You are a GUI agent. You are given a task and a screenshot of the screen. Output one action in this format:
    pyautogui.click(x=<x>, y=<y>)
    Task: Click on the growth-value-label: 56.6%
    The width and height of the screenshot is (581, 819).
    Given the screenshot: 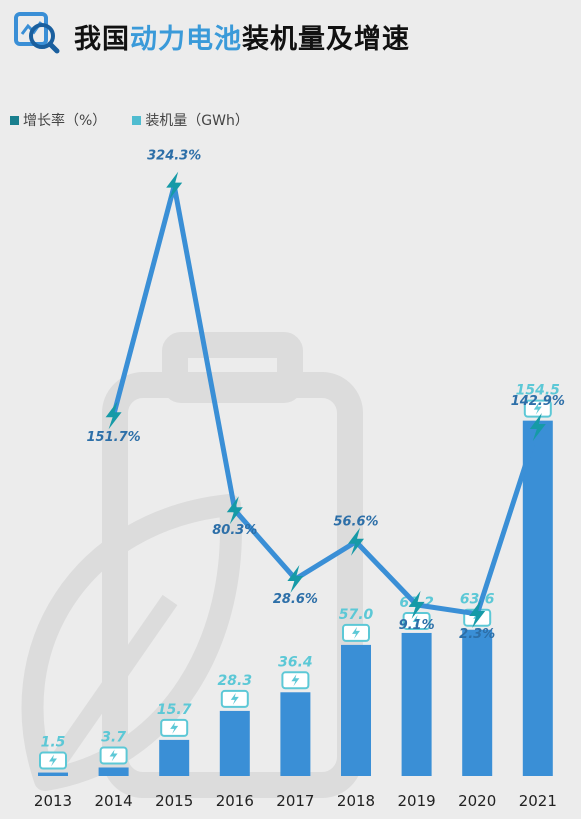 What is the action you would take?
    pyautogui.click(x=355, y=522)
    